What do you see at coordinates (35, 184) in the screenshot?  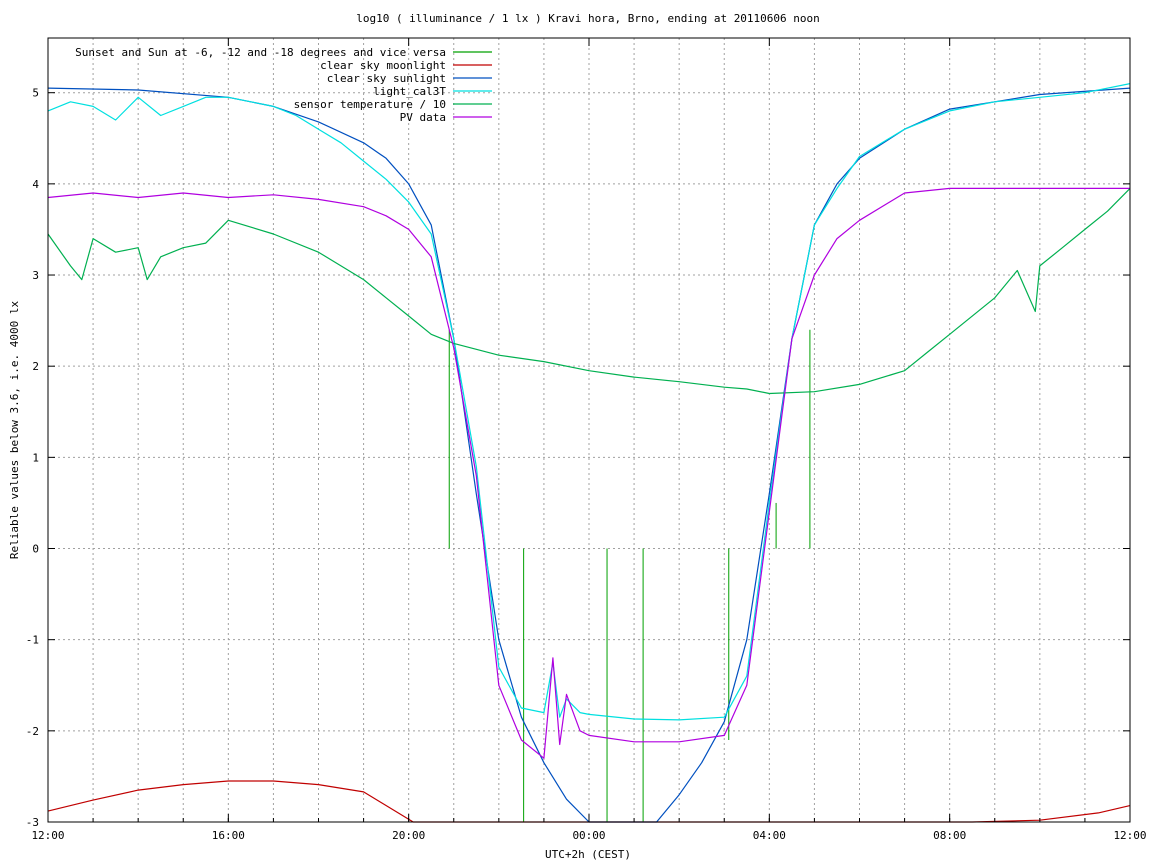 I see `y-tick-label: 4` at bounding box center [35, 184].